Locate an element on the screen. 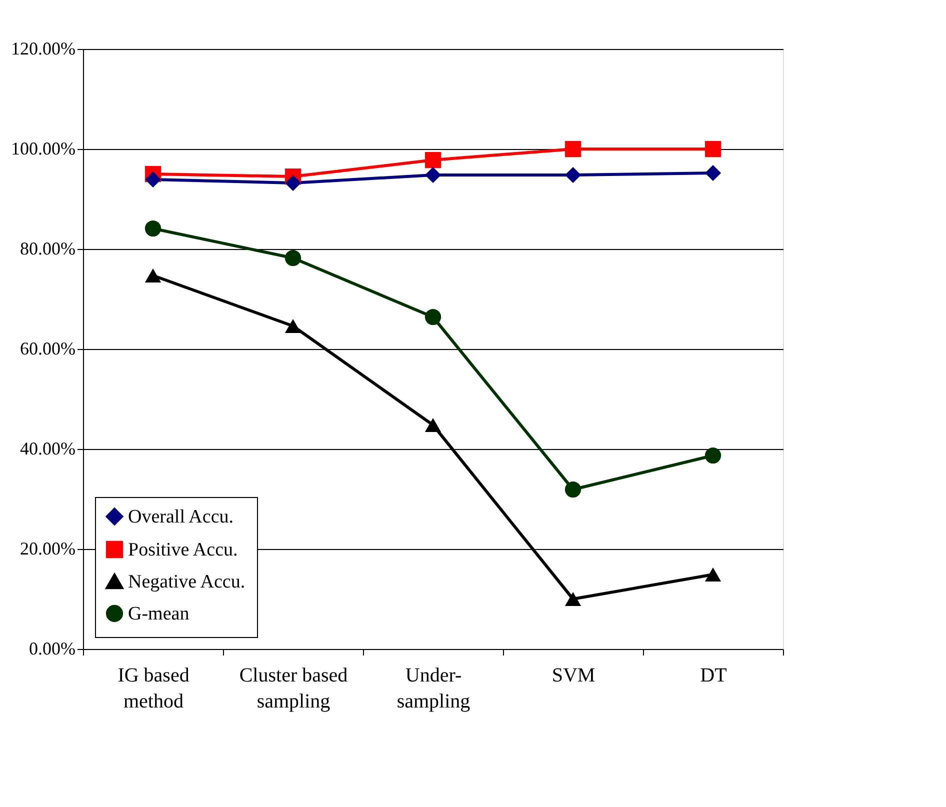 This screenshot has width=946, height=807. x-tick-label: DT is located at coordinates (713, 675).